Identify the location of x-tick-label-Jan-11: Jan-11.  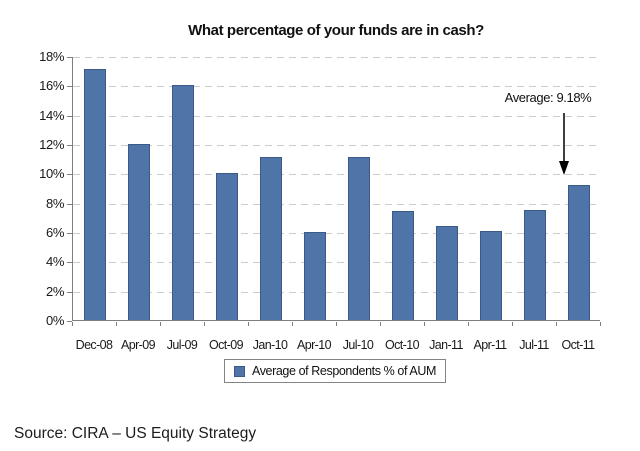
(446, 345).